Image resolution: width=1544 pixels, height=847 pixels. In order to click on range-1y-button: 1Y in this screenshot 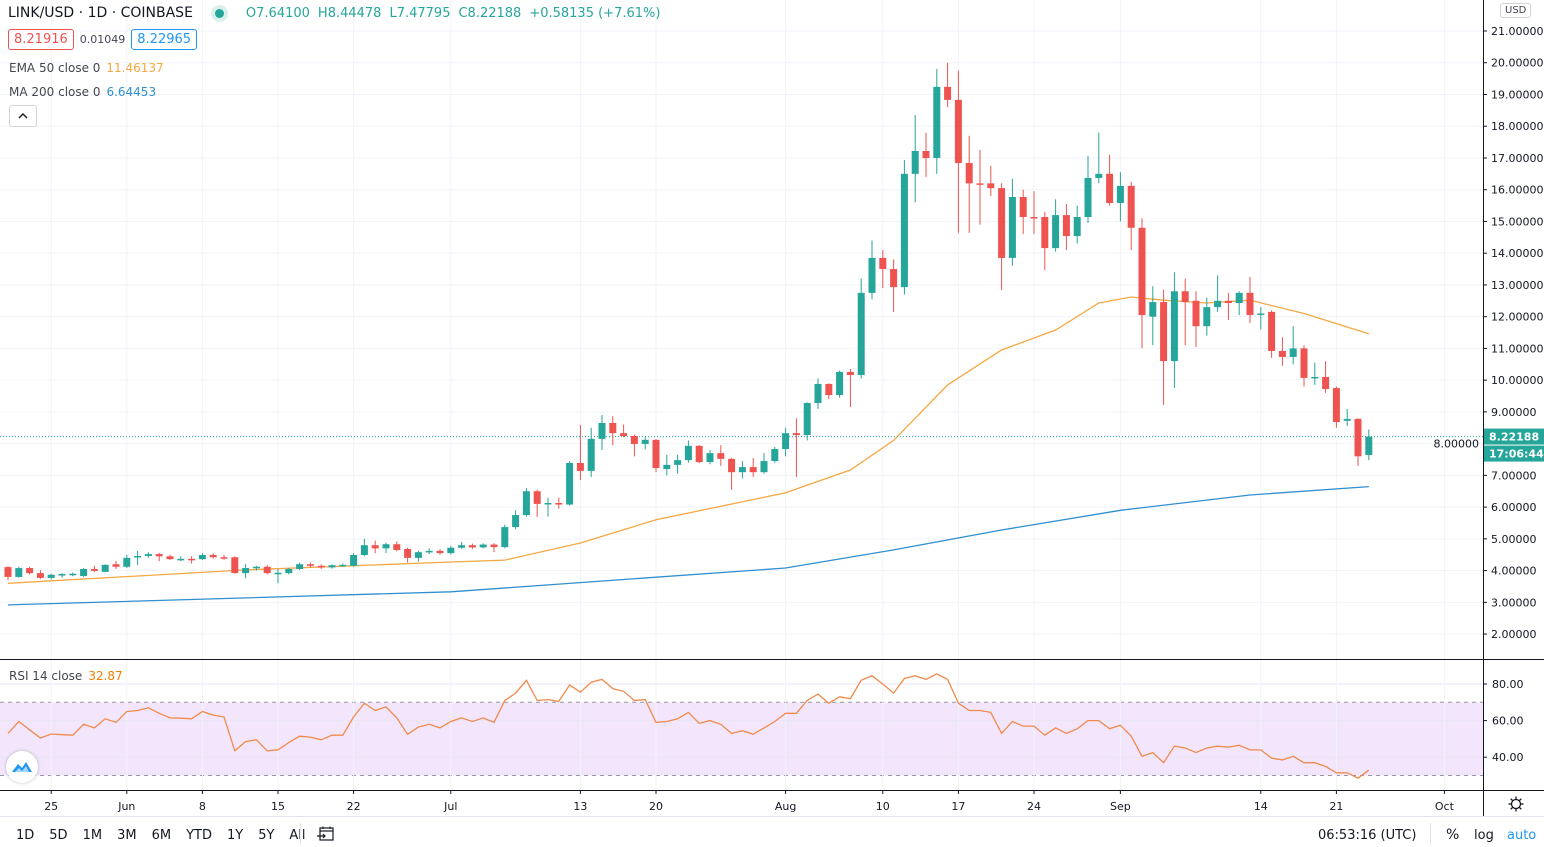, I will do `click(235, 835)`.